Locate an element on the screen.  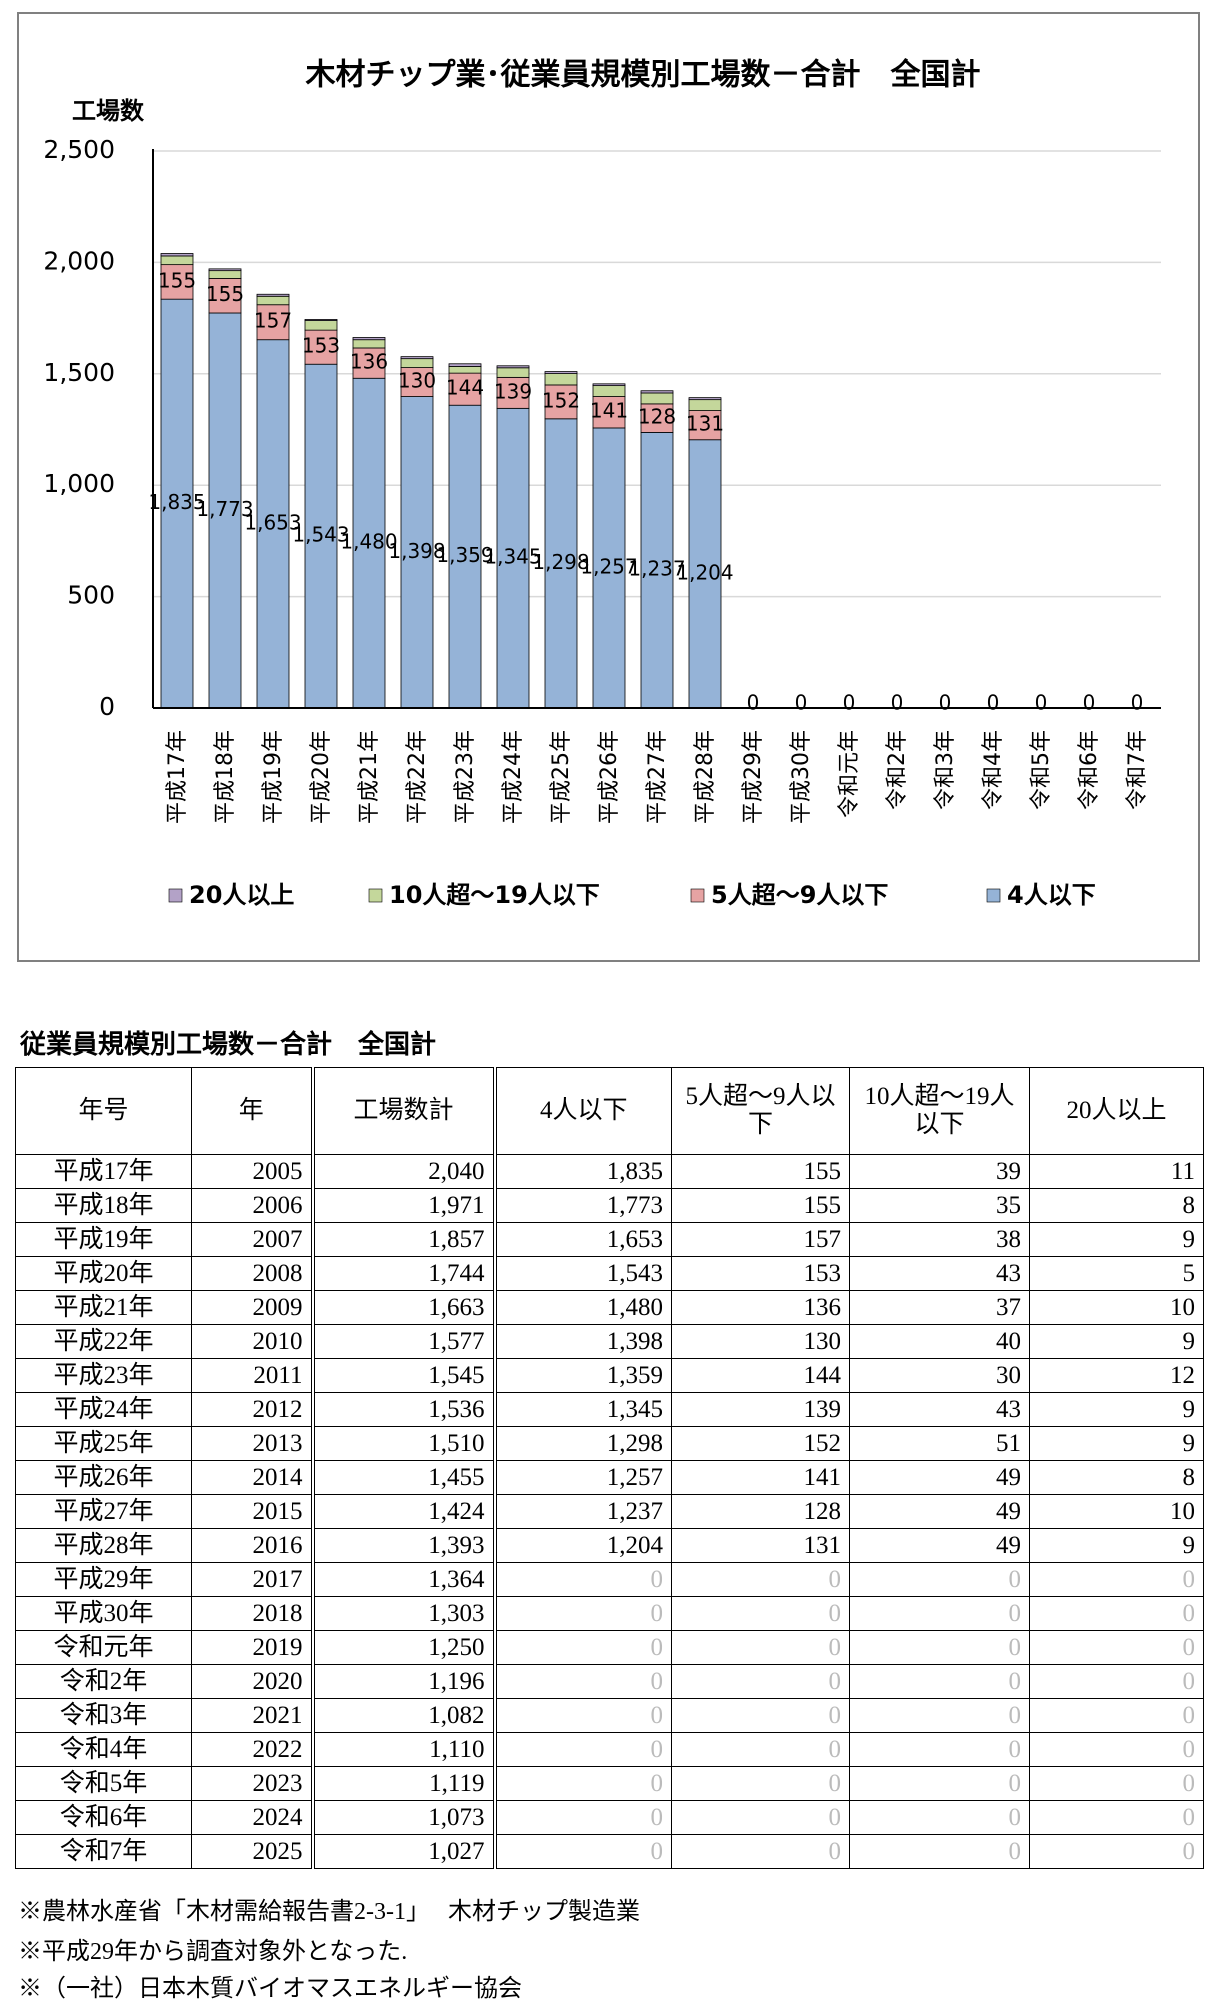
x-tick-label: 平成20年 is located at coordinates (321, 777).